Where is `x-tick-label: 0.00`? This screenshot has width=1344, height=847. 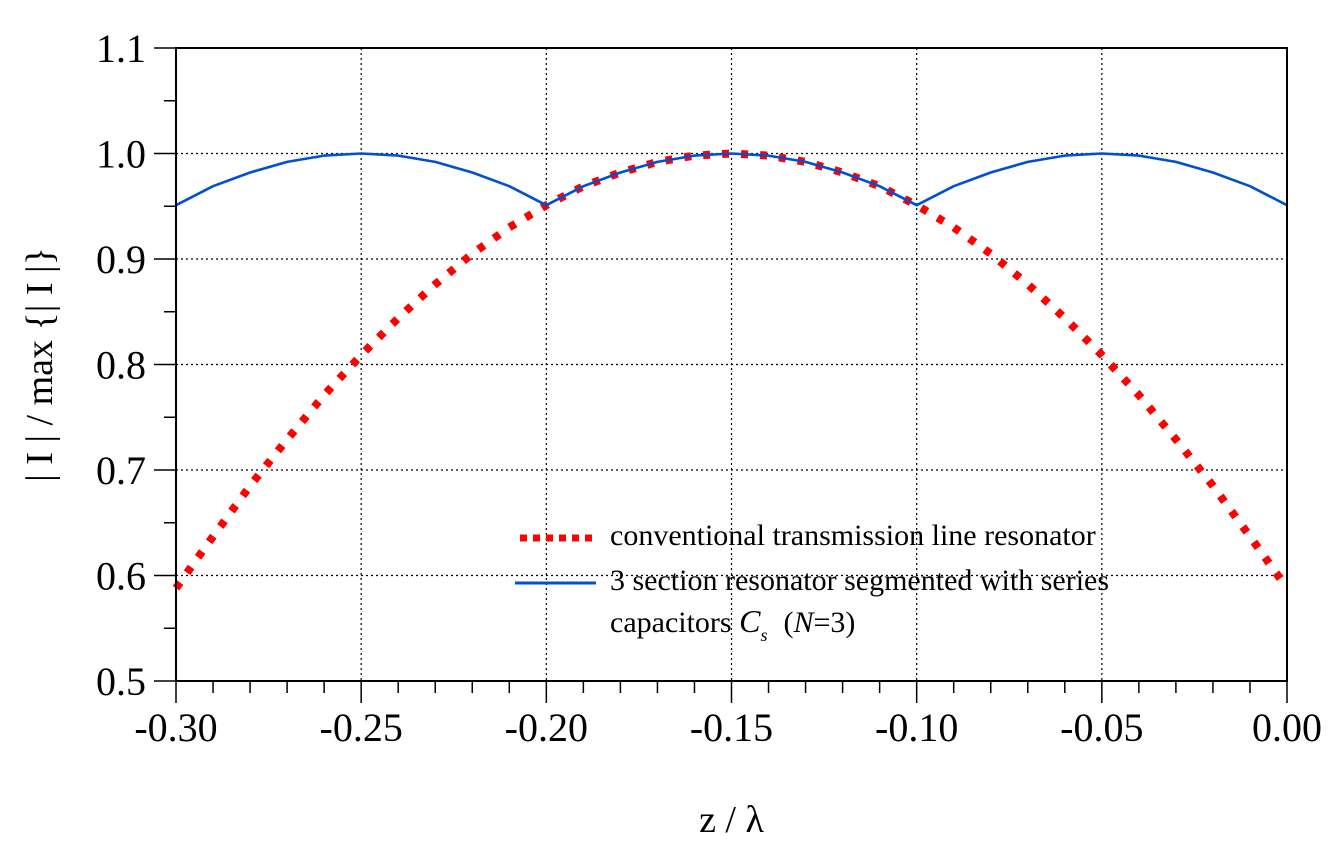
x-tick-label: 0.00 is located at coordinates (1287, 727).